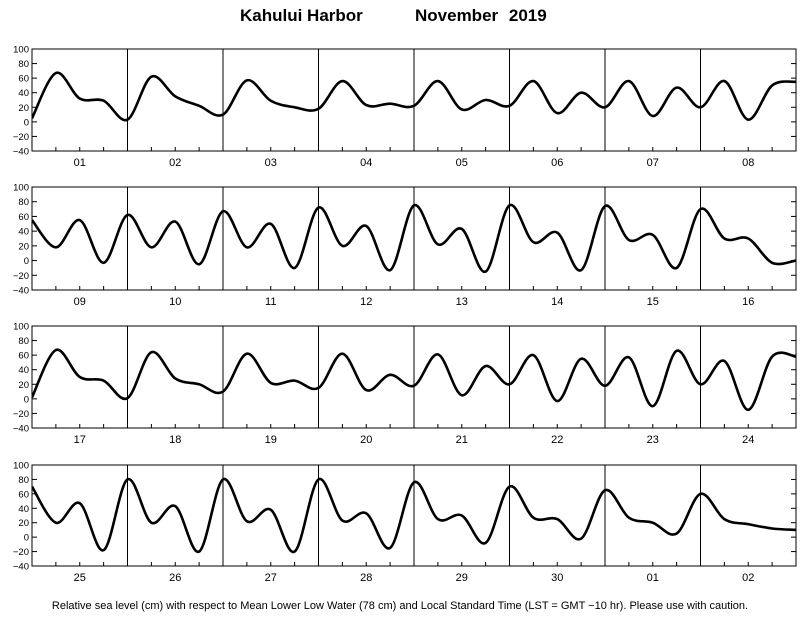 The width and height of the screenshot is (800, 618). Describe the element at coordinates (270, 302) in the screenshot. I see `x-day-label: 11` at that location.